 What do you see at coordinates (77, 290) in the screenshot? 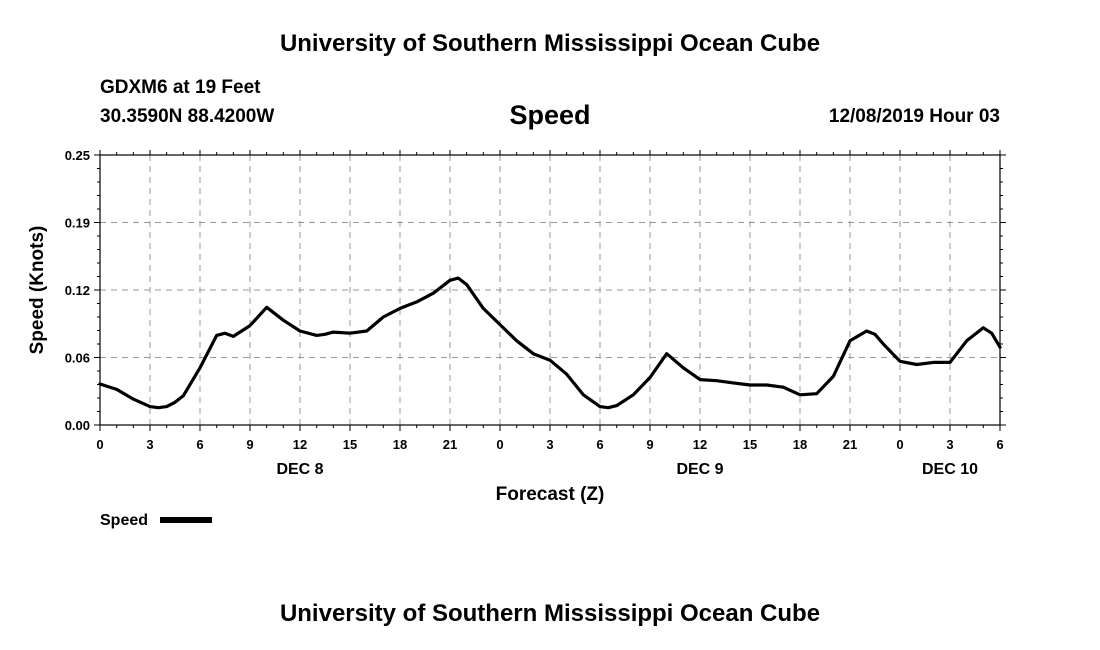
I see `y-tick-label: 0.12` at bounding box center [77, 290].